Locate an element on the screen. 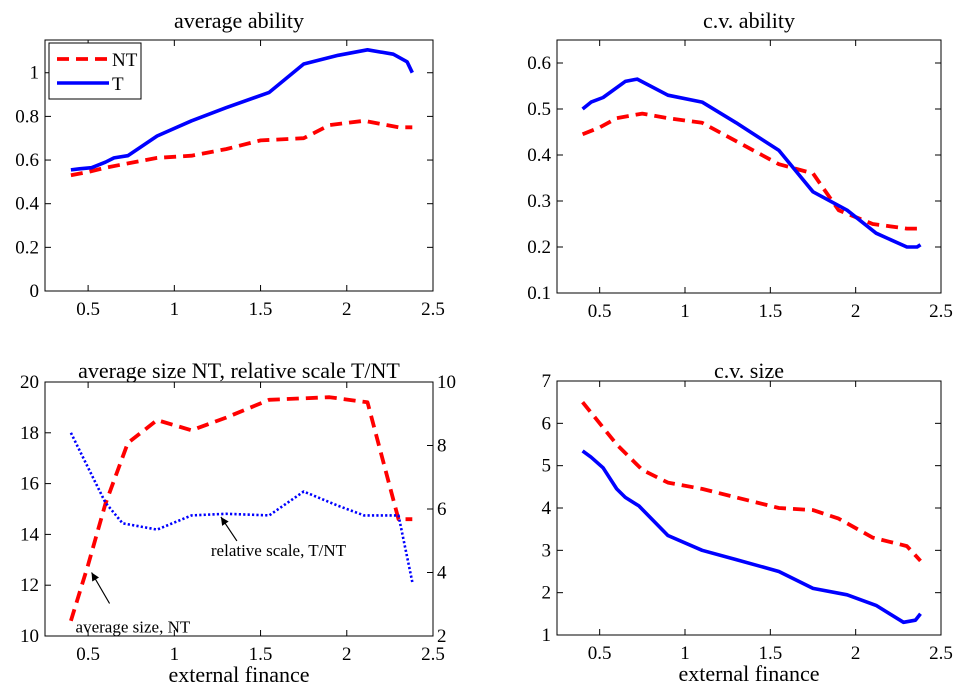 Image resolution: width=953 pixels, height=687 pixels. y-tick-label: 16 is located at coordinates (29, 484).